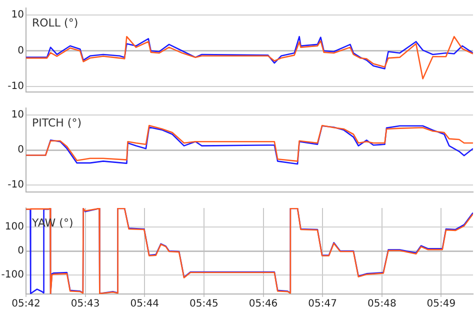  Describe the element at coordinates (26, 304) in the screenshot. I see `x-tick-label: 05:42` at that location.